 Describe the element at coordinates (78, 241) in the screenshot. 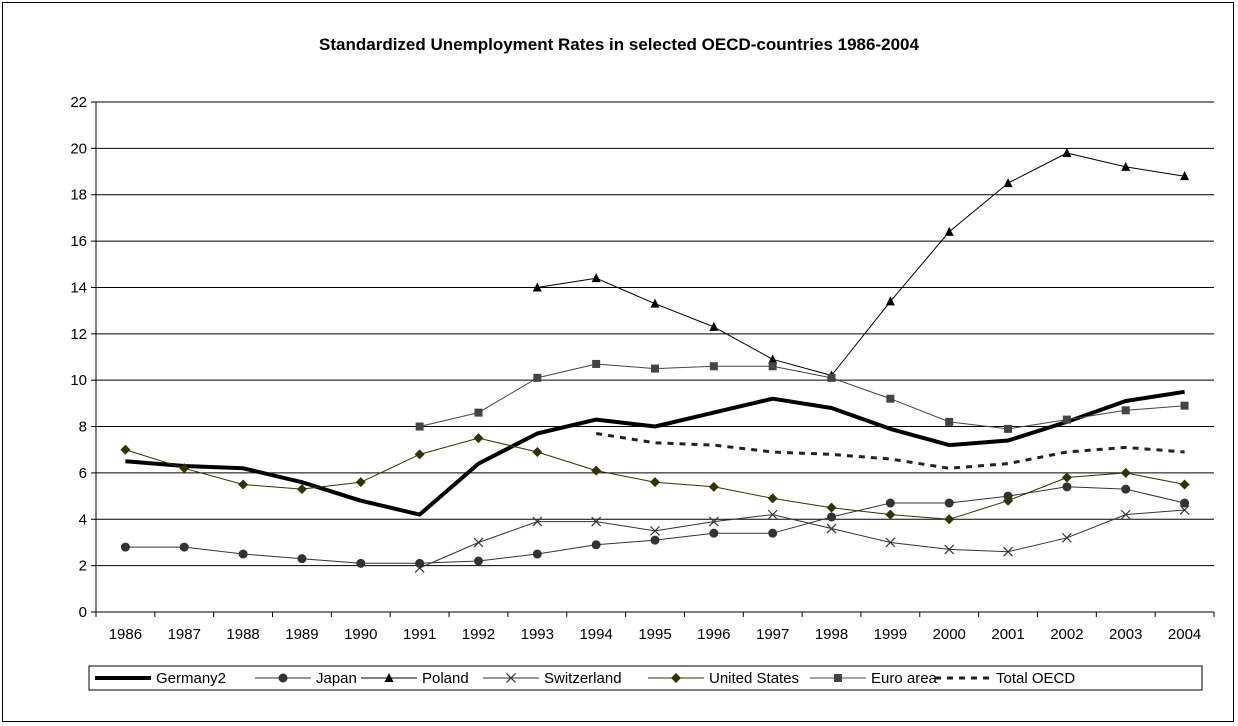

I see `y-tick-label: 16` at that location.